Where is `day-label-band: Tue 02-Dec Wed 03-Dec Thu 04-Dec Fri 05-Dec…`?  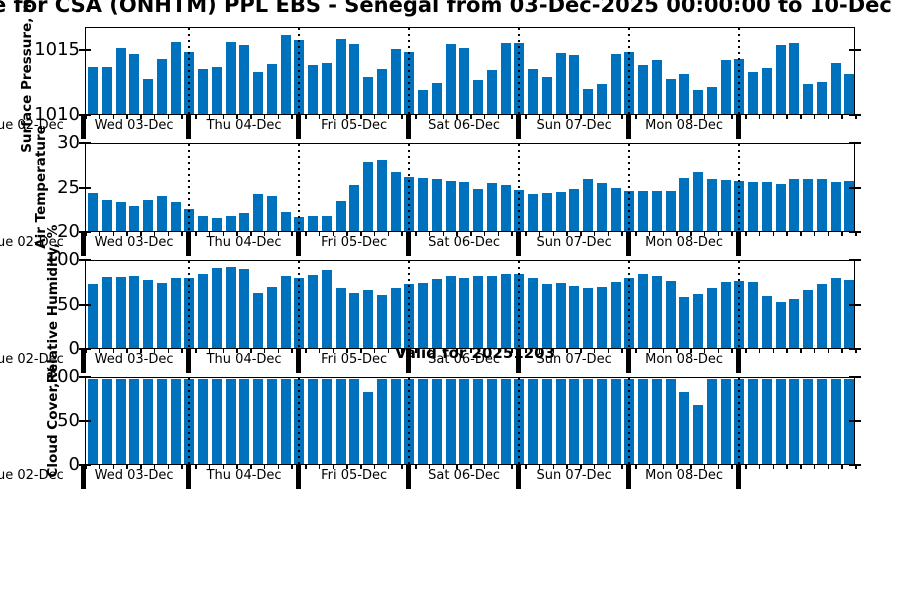 day-label-band: Tue 02-Dec Wed 03-Dec Thu 04-Dec Fri 05-Dec… is located at coordinates (428, 244).